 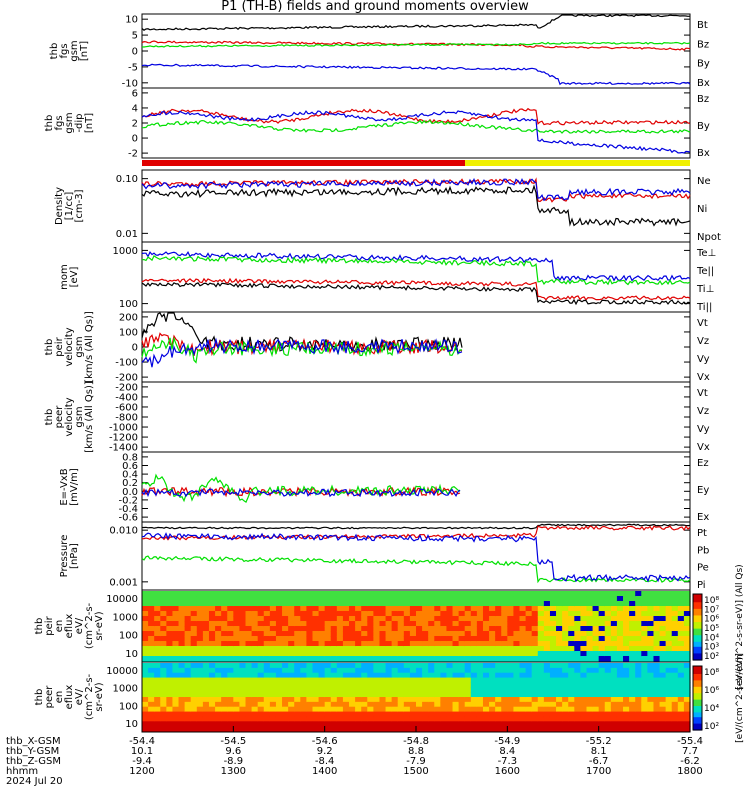 I want to click on series-Pb, so click(x=416, y=533).